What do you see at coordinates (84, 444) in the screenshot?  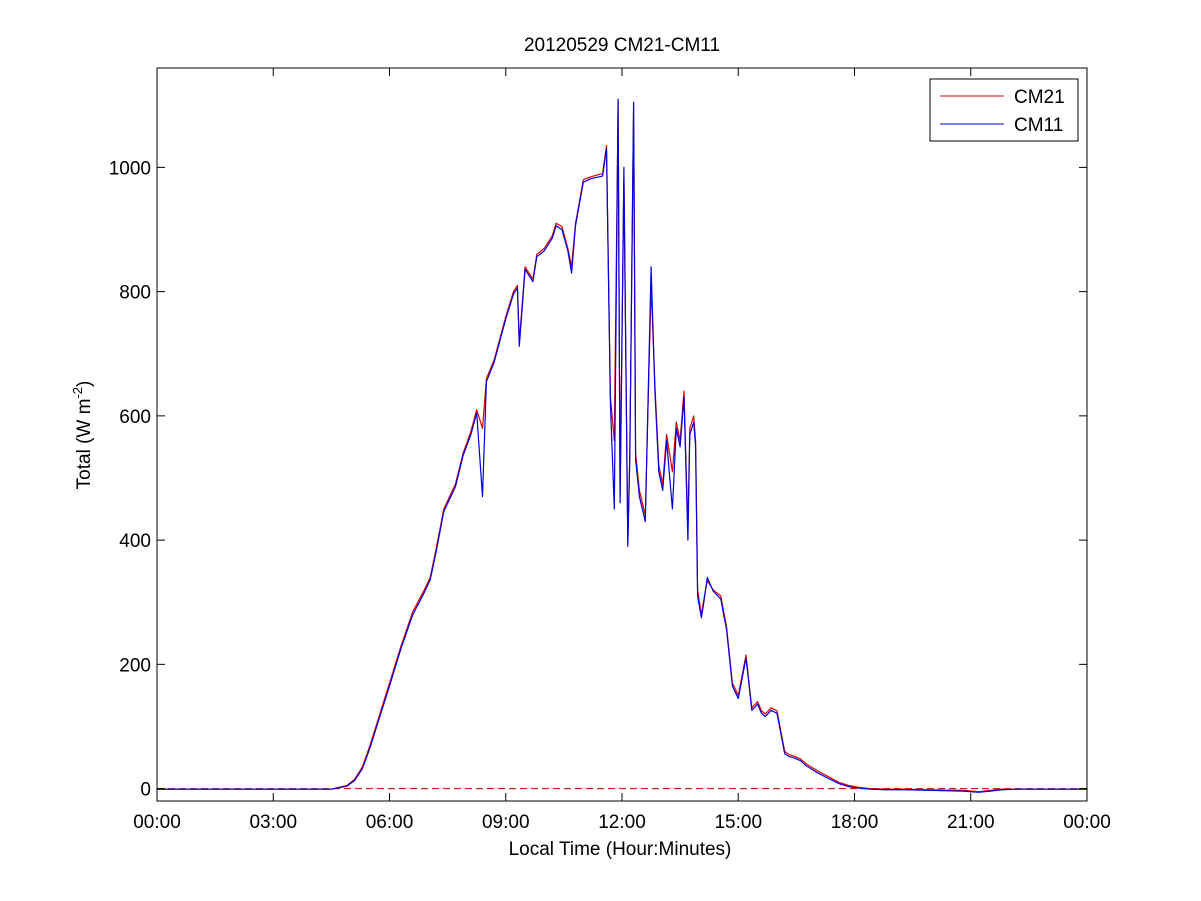 I see `y-axis-label-prefix: Total (W m` at bounding box center [84, 444].